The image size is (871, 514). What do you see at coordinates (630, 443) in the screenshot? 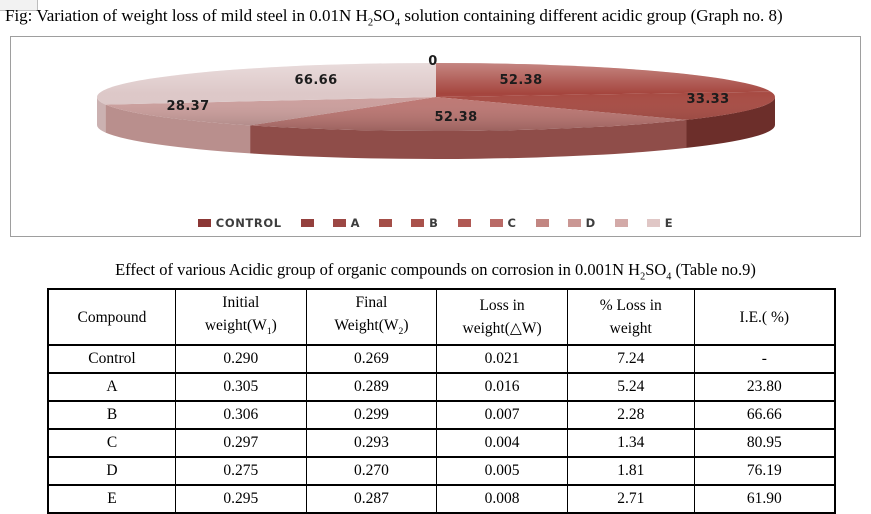
I see `table-cell: 1.34` at bounding box center [630, 443].